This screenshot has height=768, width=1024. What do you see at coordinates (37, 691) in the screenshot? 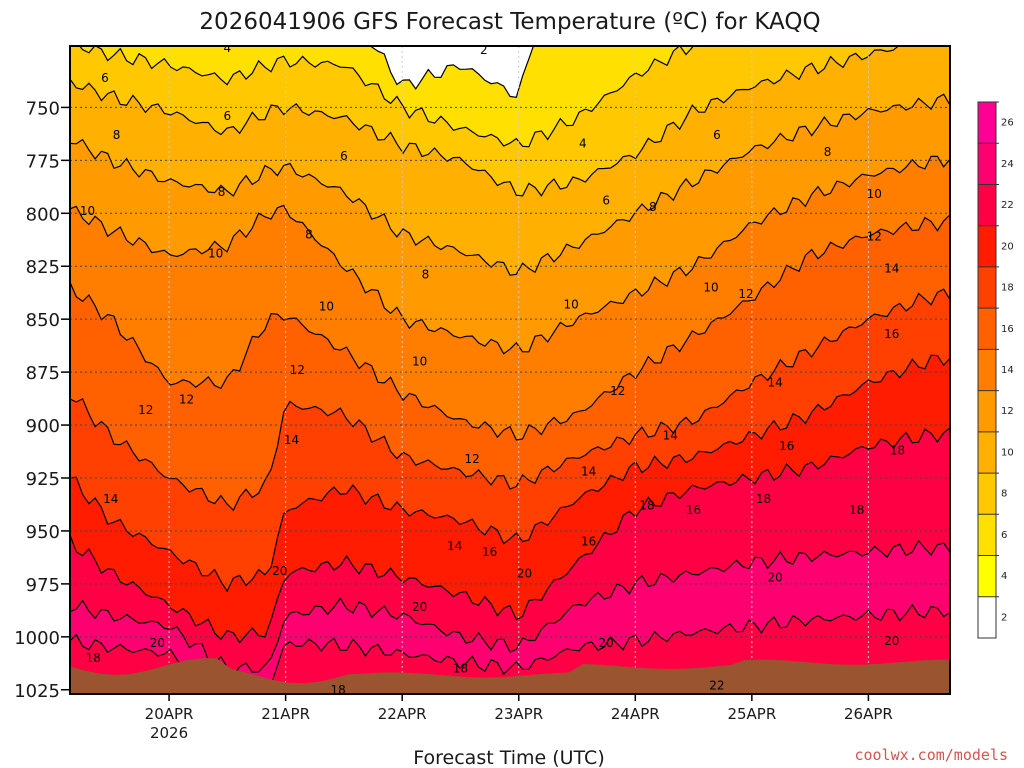
I see `y-tick-label: 1025` at bounding box center [37, 691].